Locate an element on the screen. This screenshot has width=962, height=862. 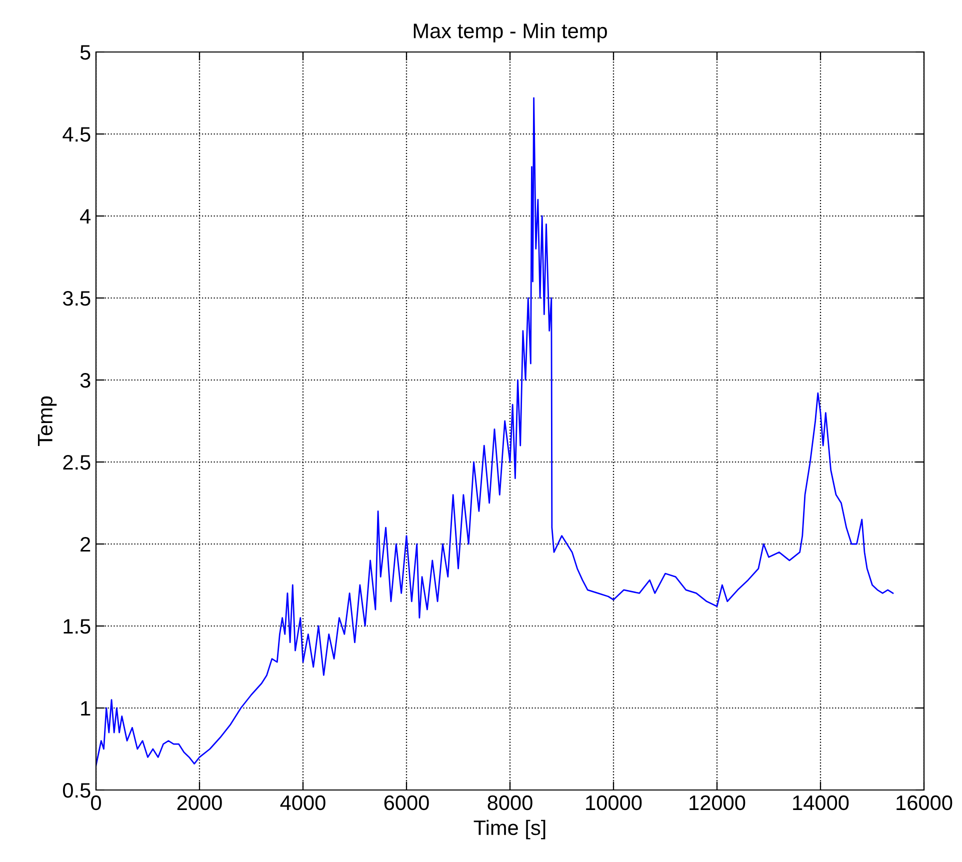
x-tick-label: 0 is located at coordinates (96, 802).